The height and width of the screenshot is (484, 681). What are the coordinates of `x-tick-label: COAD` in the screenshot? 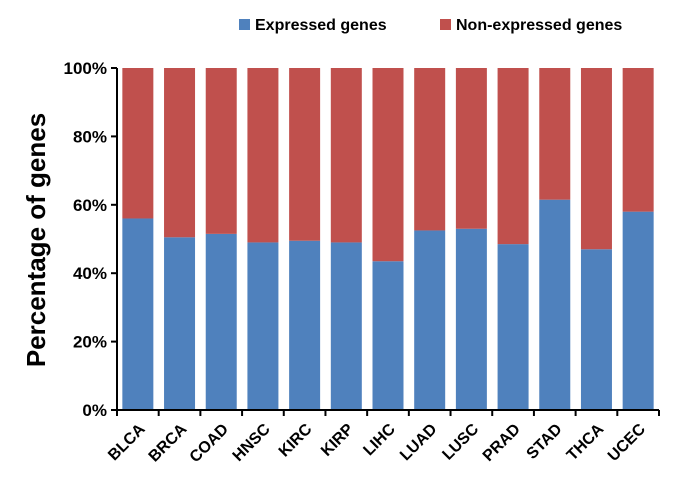 It's located at (209, 443).